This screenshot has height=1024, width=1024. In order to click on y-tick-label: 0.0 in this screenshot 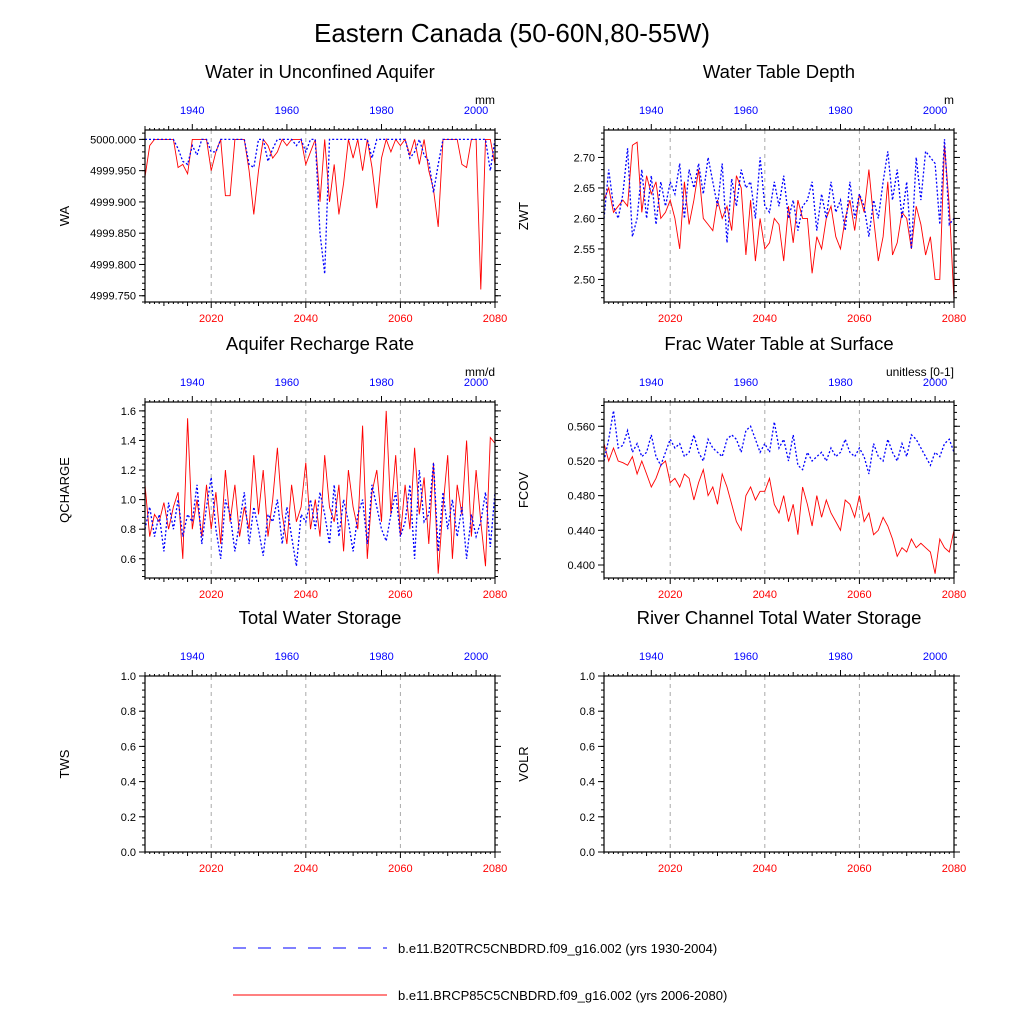, I will do `click(128, 853)`.